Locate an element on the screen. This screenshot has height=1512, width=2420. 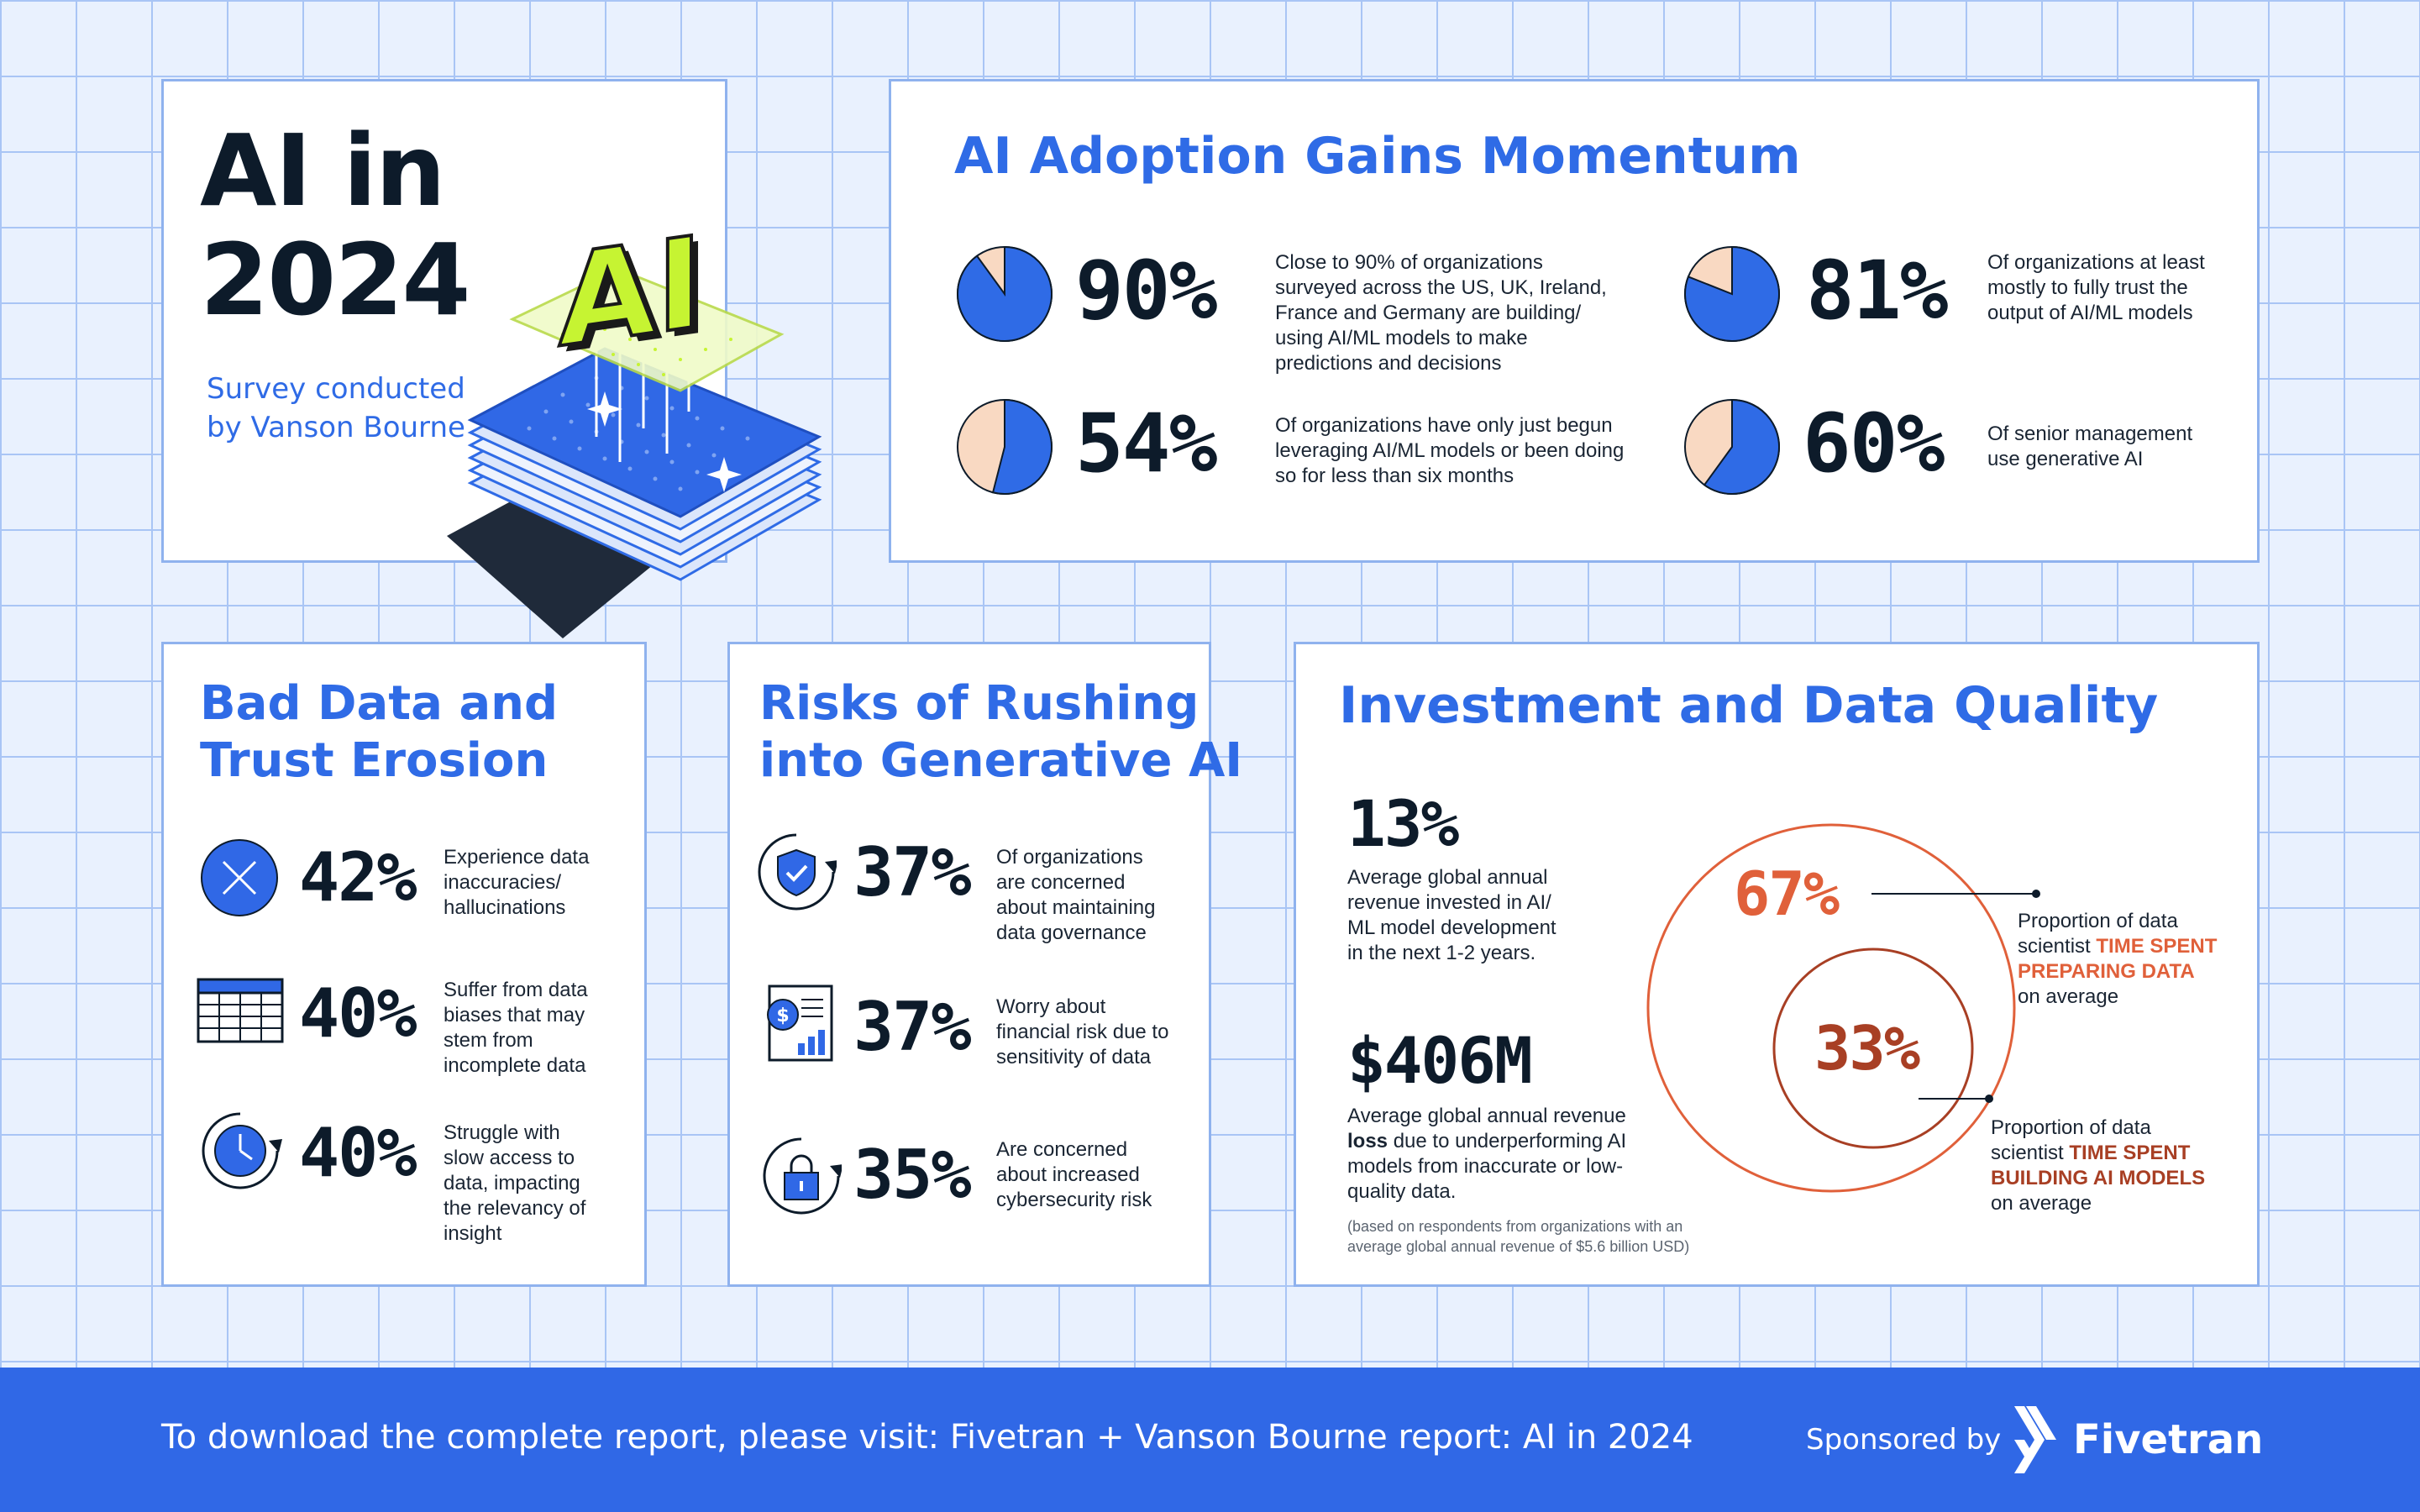
desc-line: revenue invested in AI/ is located at coordinates (1449, 902).